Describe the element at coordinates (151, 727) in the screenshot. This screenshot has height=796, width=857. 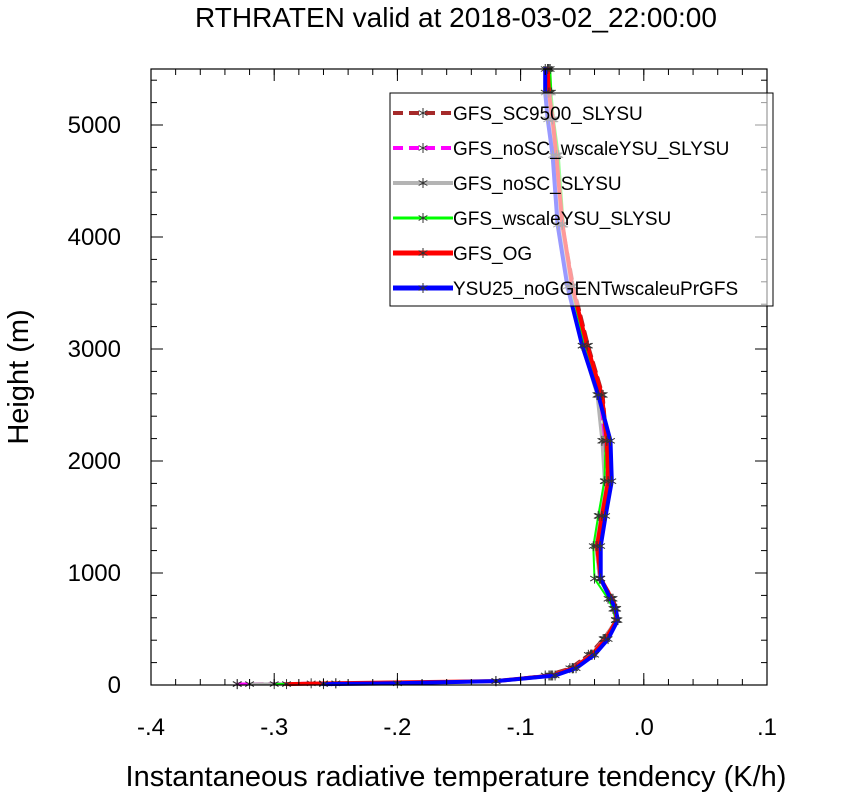
I see `x-tick-label: -.4` at that location.